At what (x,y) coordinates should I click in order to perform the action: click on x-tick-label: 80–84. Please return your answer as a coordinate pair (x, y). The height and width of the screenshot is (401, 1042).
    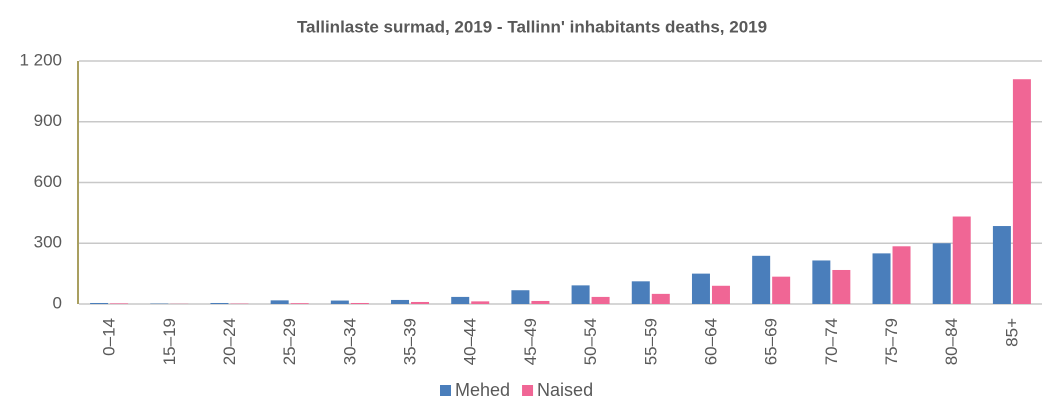
    Looking at the image, I should click on (951, 341).